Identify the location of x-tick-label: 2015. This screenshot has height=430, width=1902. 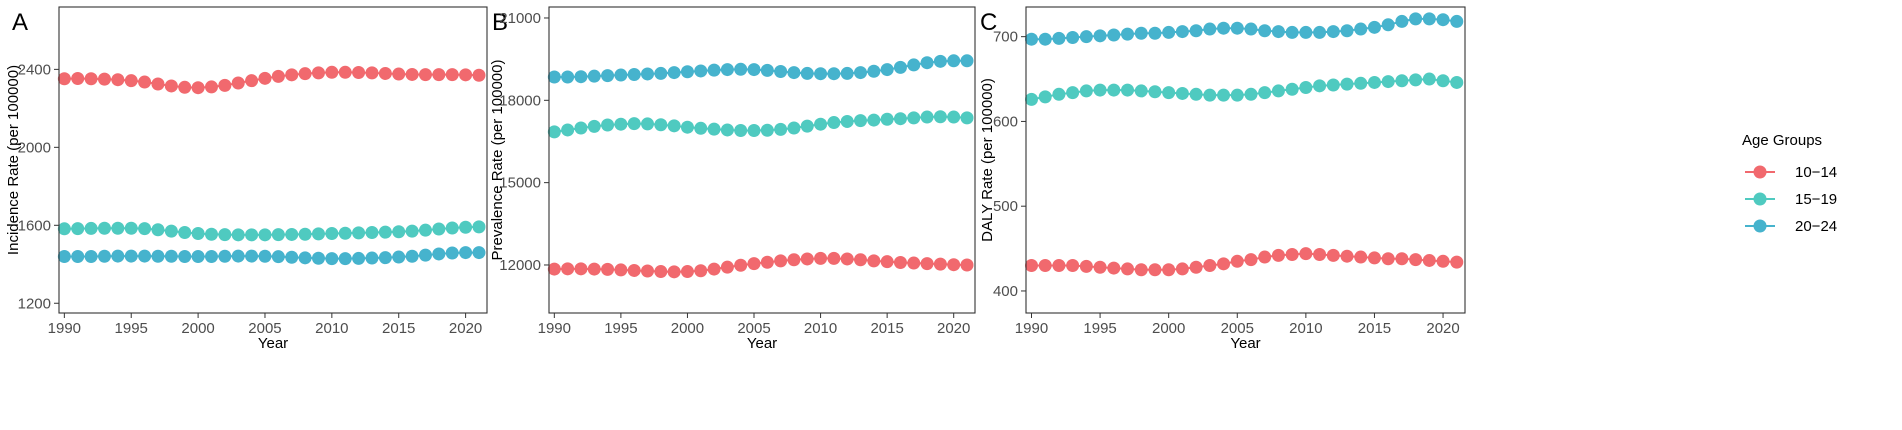
(398, 328).